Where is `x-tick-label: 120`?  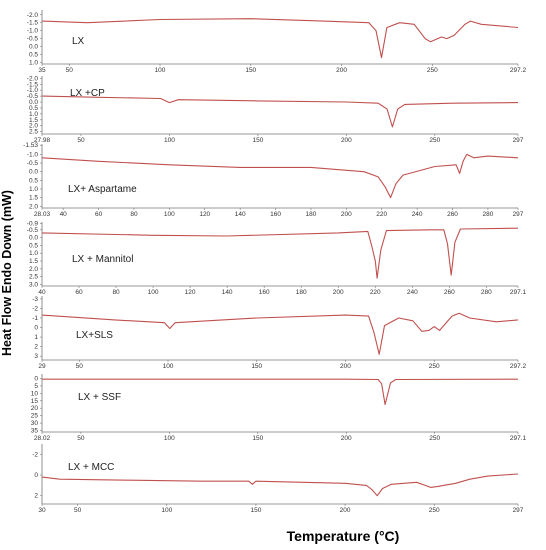
x-tick-label: 120 is located at coordinates (204, 214).